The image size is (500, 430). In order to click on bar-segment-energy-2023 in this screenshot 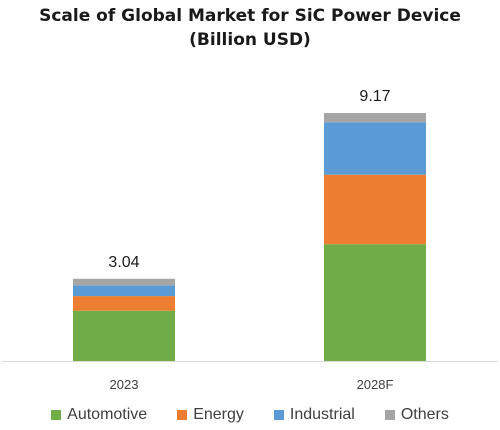, I will do `click(124, 303)`.